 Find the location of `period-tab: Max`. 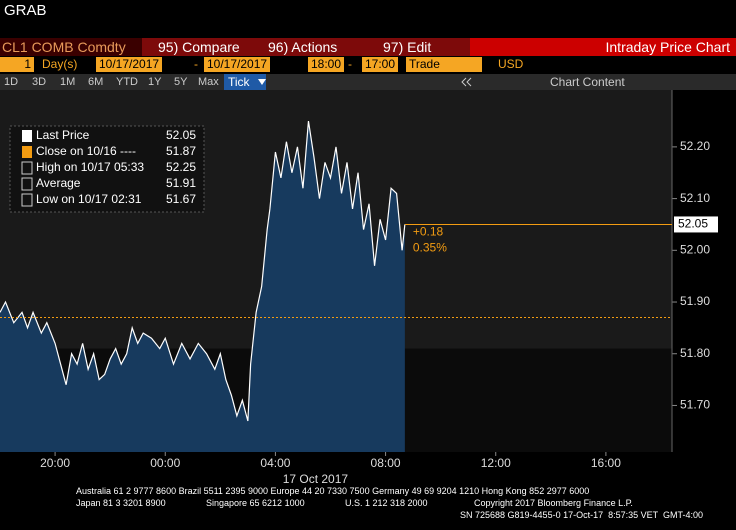

period-tab: Max is located at coordinates (208, 82).